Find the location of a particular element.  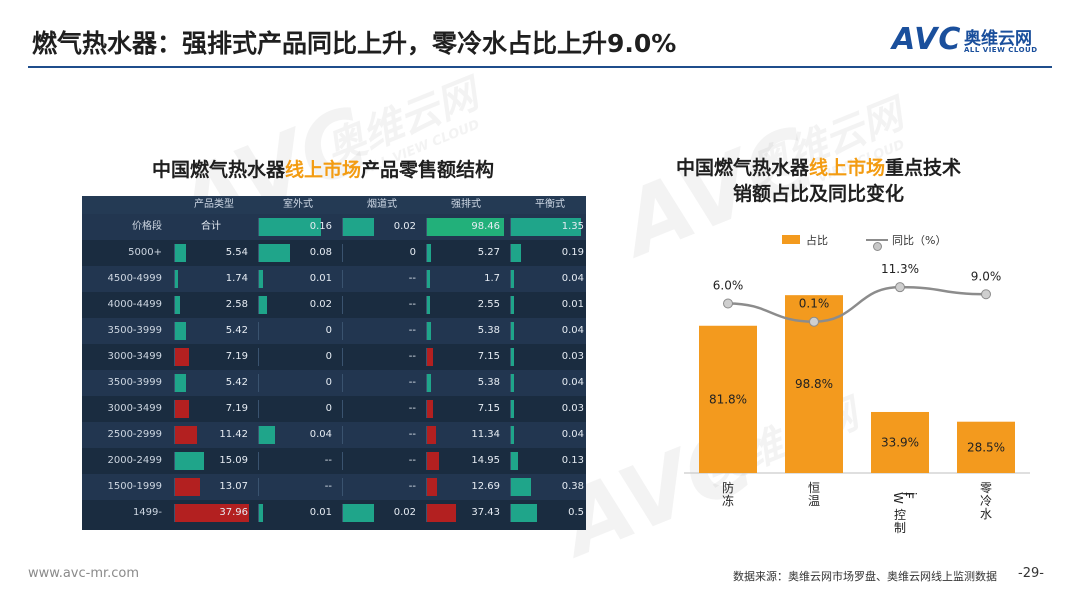

table-cell: 1.74 is located at coordinates (213, 279).